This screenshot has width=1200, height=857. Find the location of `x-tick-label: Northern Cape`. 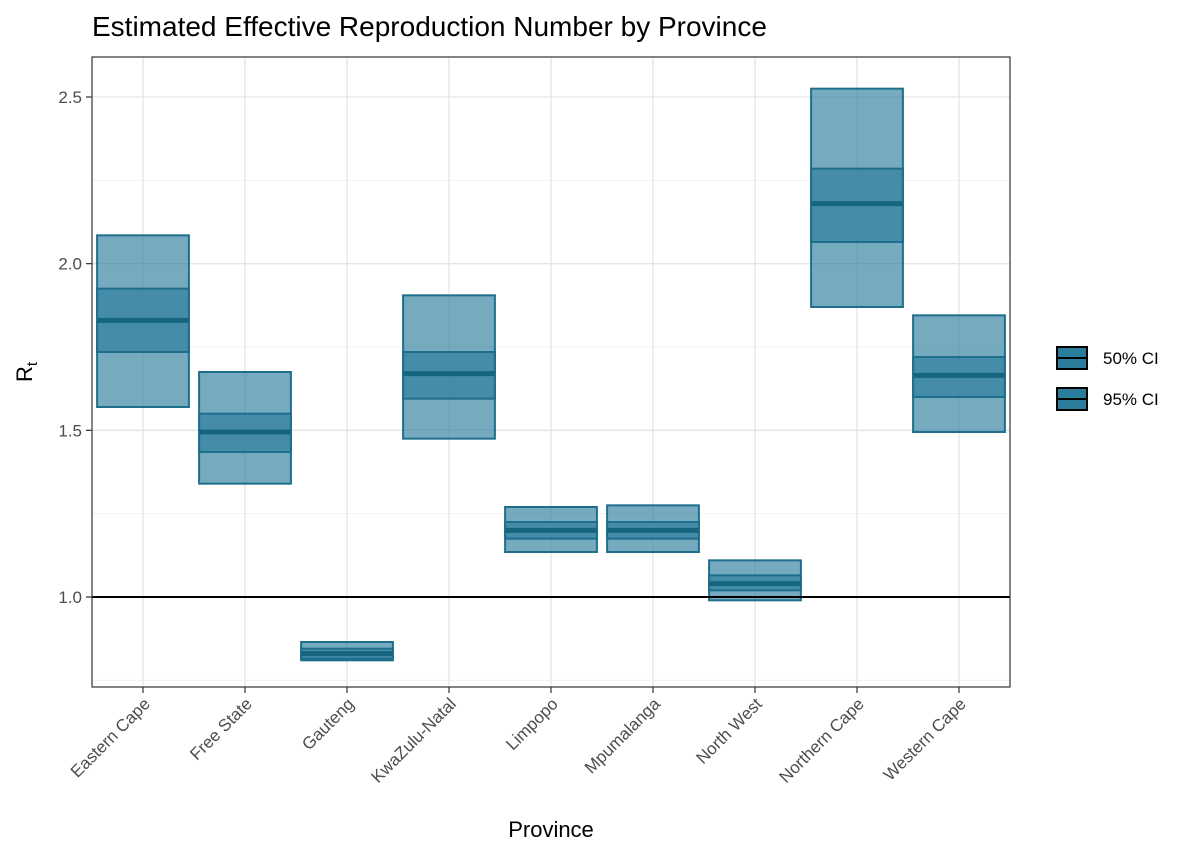

x-tick-label: Northern Cape is located at coordinates (822, 740).